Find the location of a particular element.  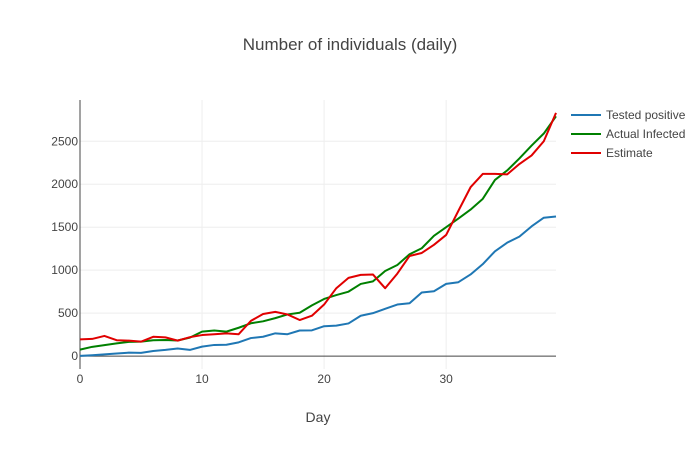

legend-label-estimate: Estimate is located at coordinates (629, 153).